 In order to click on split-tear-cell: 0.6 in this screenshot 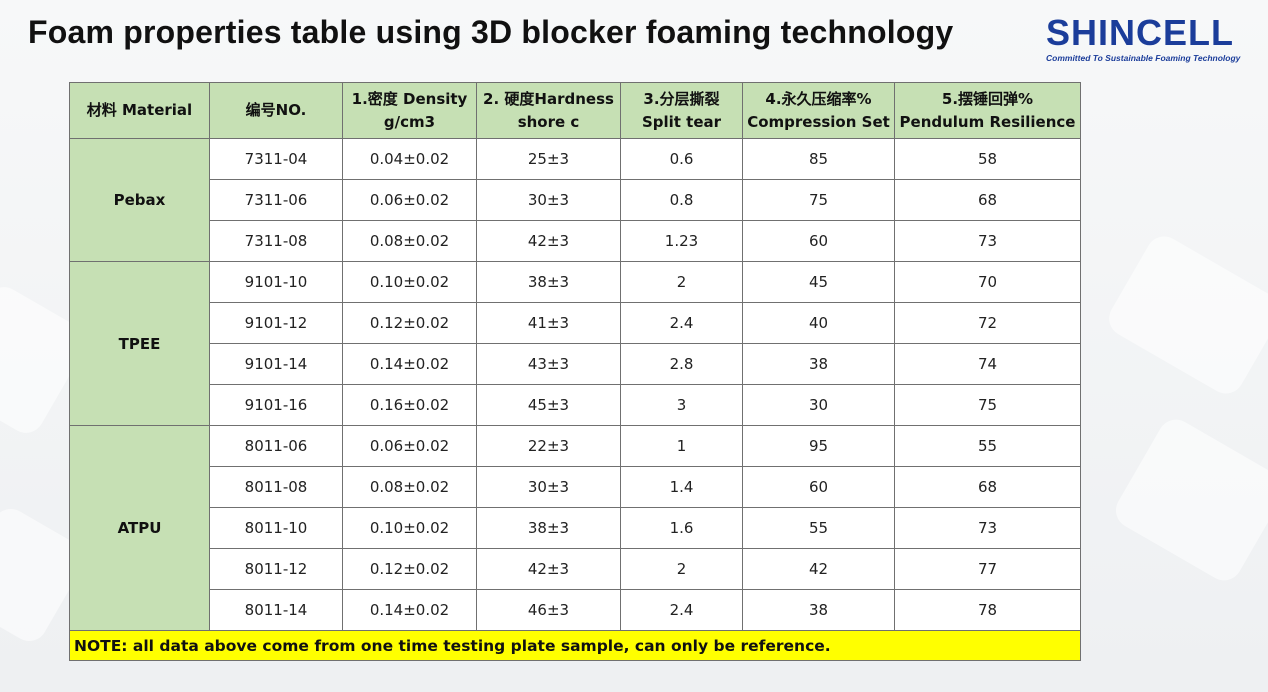, I will do `click(681, 159)`.